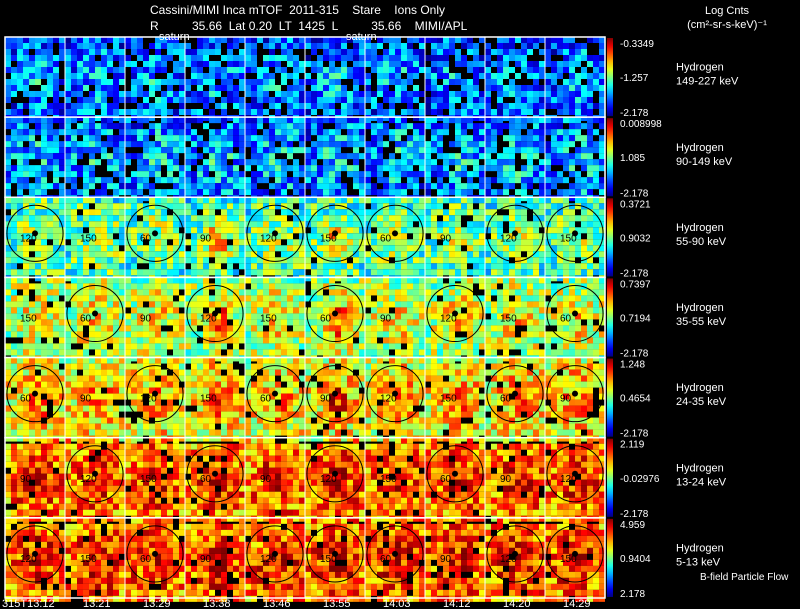  Describe the element at coordinates (635, 399) in the screenshot. I see `colorbar-mid: 0.4654` at that location.